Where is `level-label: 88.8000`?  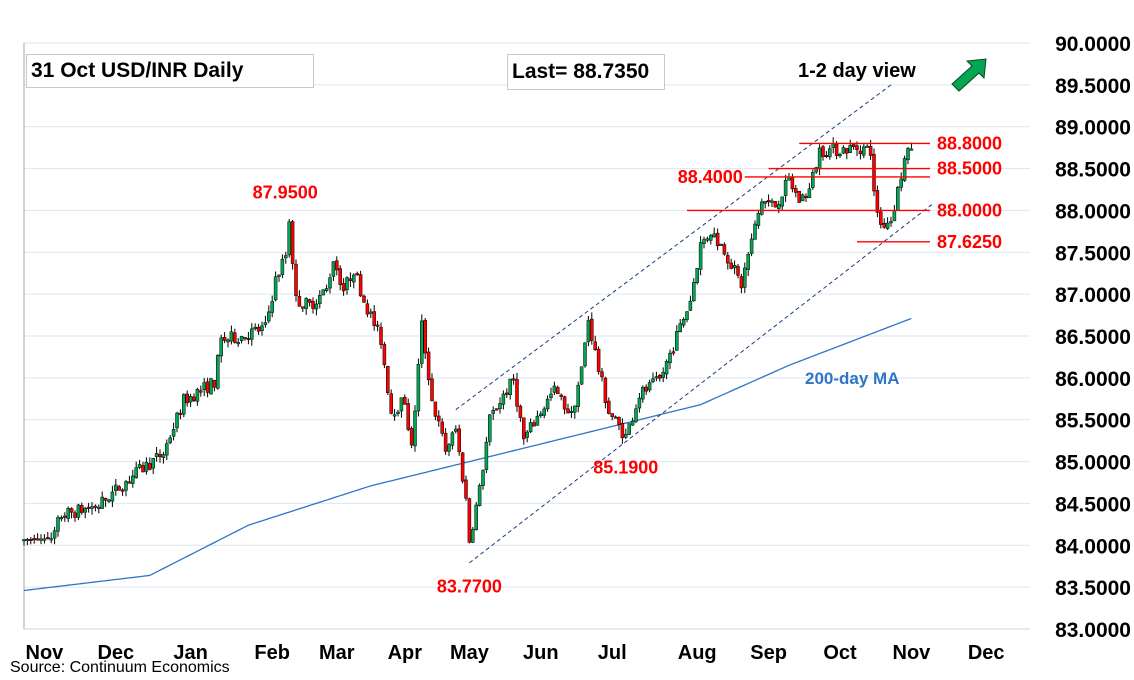
level-label: 88.8000 is located at coordinates (969, 143).